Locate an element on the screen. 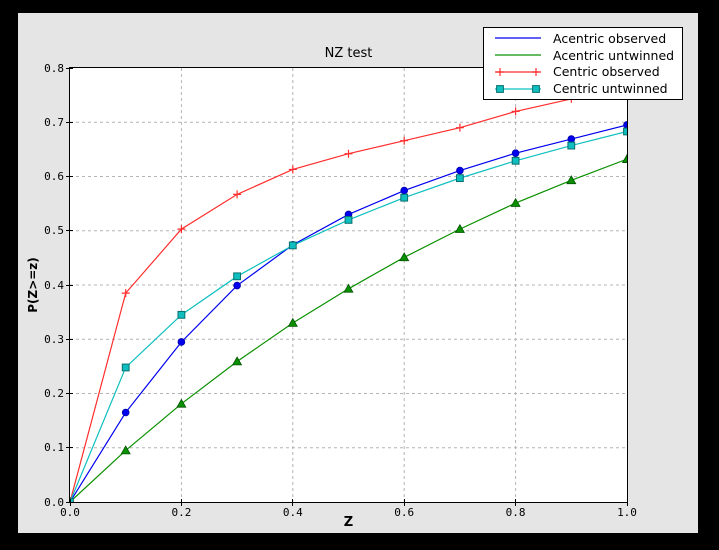 Image resolution: width=719 pixels, height=550 pixels. legend-label: Acentric untwinned is located at coordinates (614, 55).